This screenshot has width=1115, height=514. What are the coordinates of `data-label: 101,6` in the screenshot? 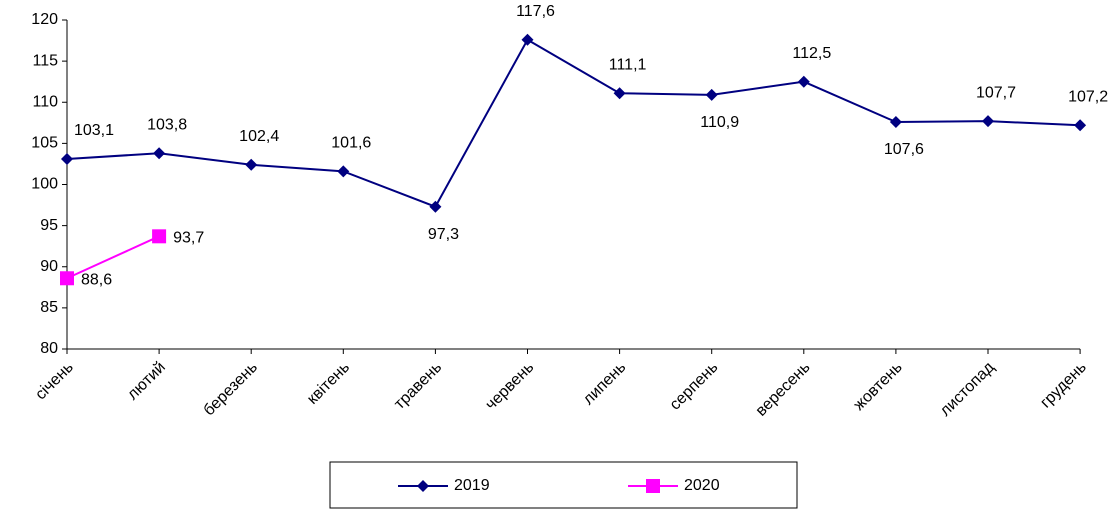 It's located at (351, 143).